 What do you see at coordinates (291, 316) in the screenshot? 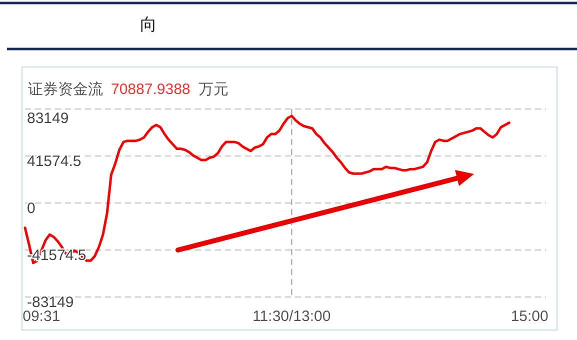
I see `x-tick-label: 11:30/13:00` at bounding box center [291, 316].